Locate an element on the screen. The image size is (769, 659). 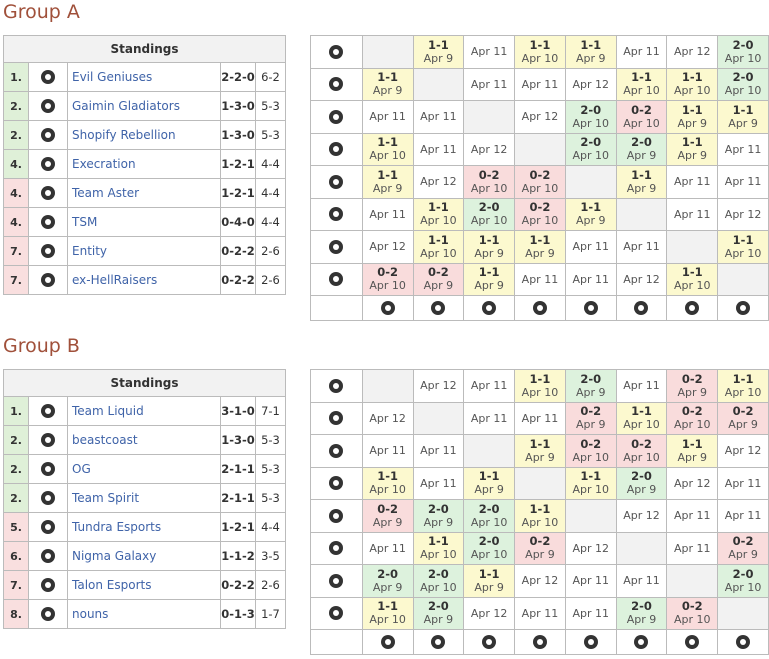
standings-row: 5. Tundra Esports 1-2-1 4-4 is located at coordinates (144, 527).